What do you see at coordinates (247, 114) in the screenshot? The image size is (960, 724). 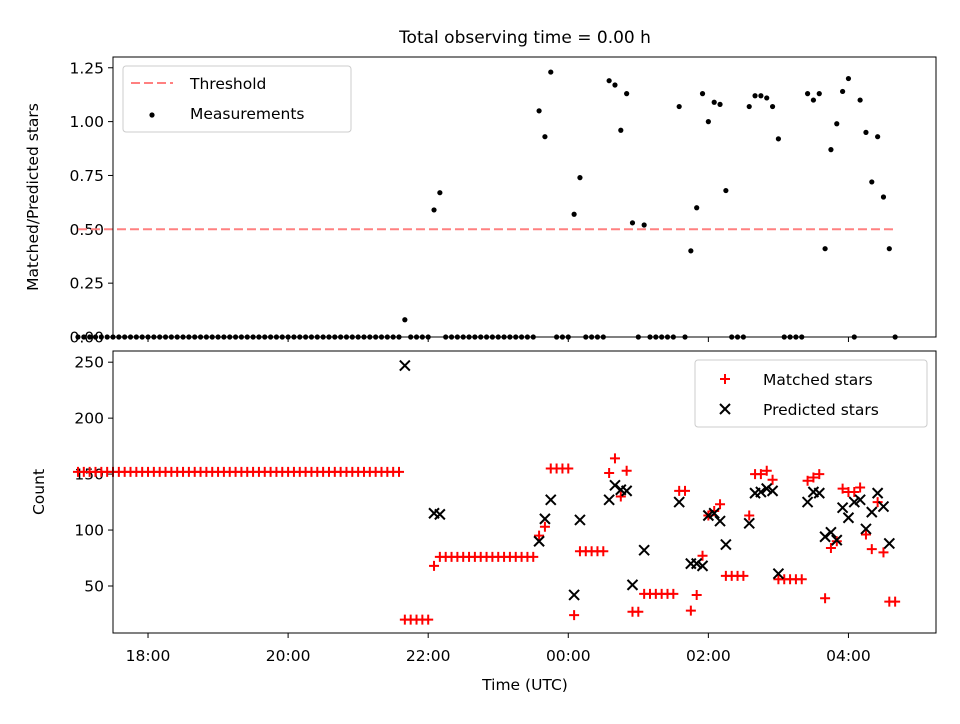 I see `legend-measurements-label: Measurements` at bounding box center [247, 114].